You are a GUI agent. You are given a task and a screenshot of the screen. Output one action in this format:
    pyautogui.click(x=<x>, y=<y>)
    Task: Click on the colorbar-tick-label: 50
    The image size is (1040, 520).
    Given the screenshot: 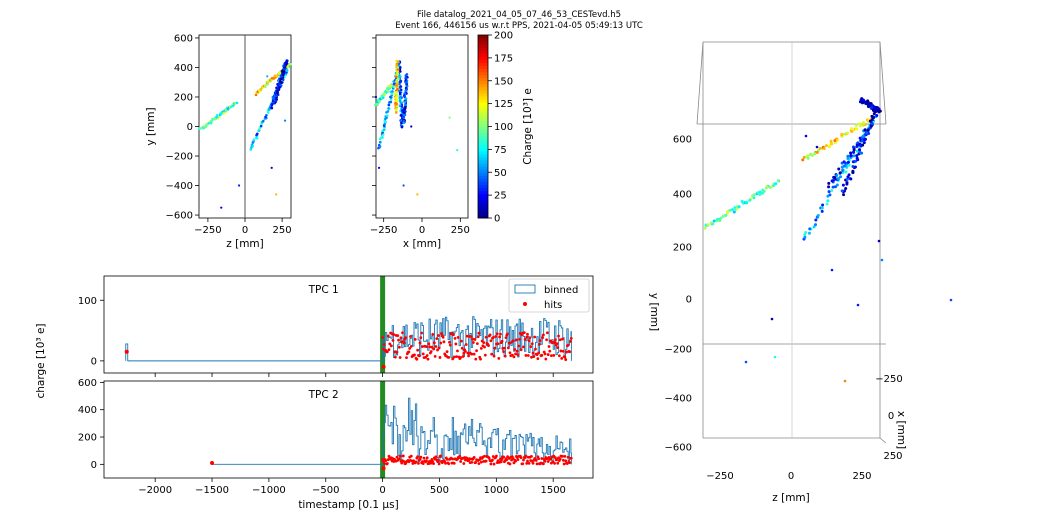 What is the action you would take?
    pyautogui.click(x=500, y=173)
    